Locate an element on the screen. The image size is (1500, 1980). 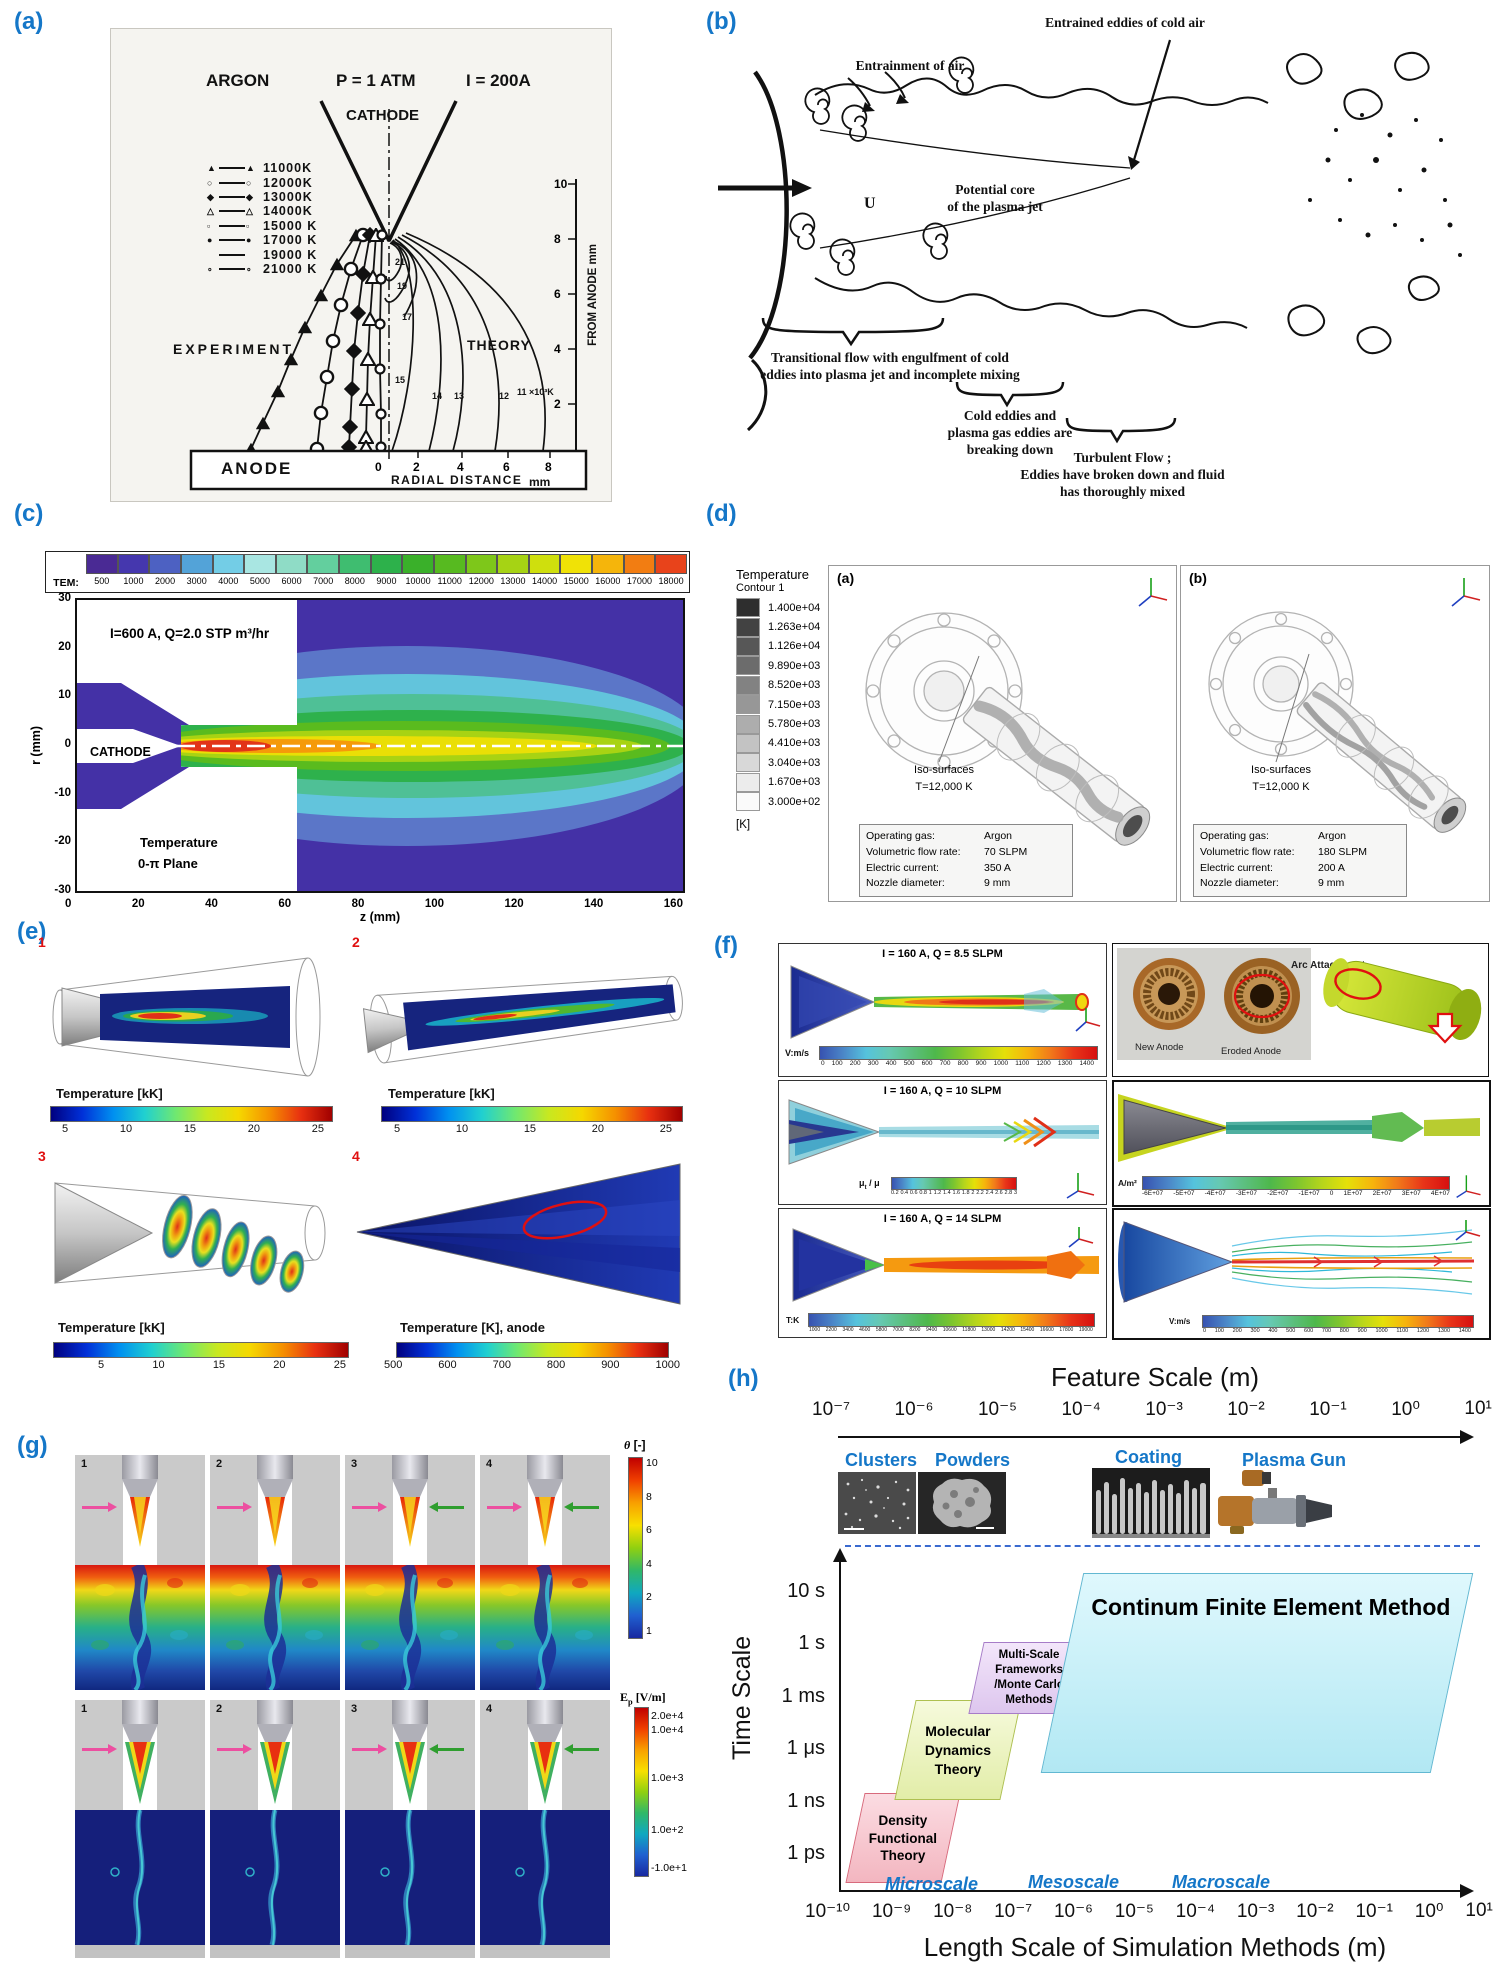
h-bottom-title: Length Scale of Simulation Methods (m) is located at coordinates (1155, 1947).